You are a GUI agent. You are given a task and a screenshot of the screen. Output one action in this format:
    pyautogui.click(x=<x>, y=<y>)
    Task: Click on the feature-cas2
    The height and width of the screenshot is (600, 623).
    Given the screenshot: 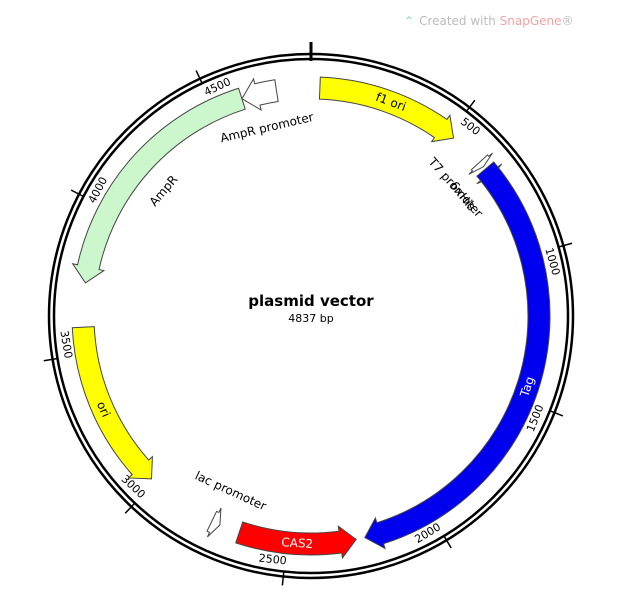 What is the action you would take?
    pyautogui.click(x=296, y=540)
    